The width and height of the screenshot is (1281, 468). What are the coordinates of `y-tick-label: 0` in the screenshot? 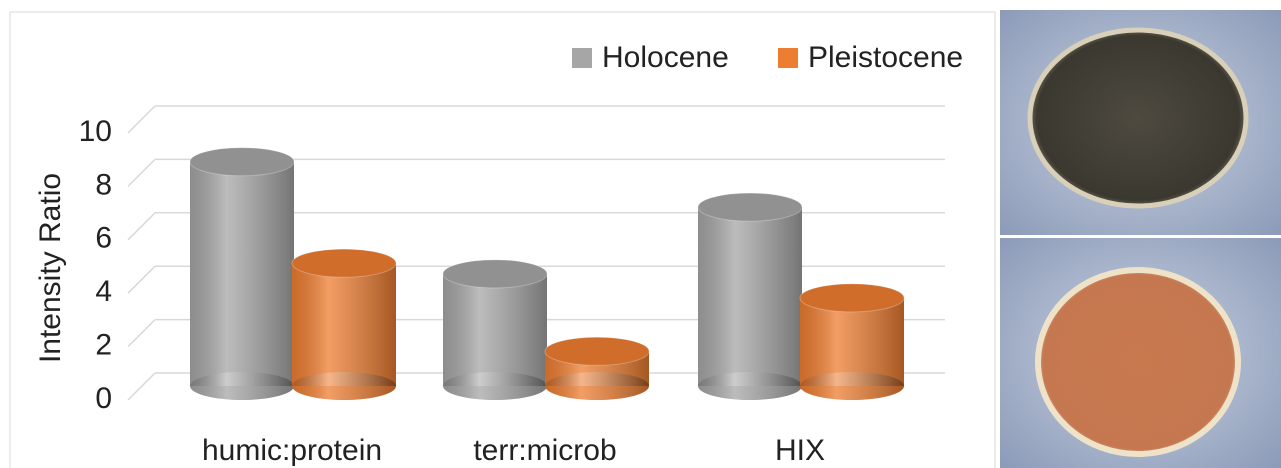 It's located at (103, 398).